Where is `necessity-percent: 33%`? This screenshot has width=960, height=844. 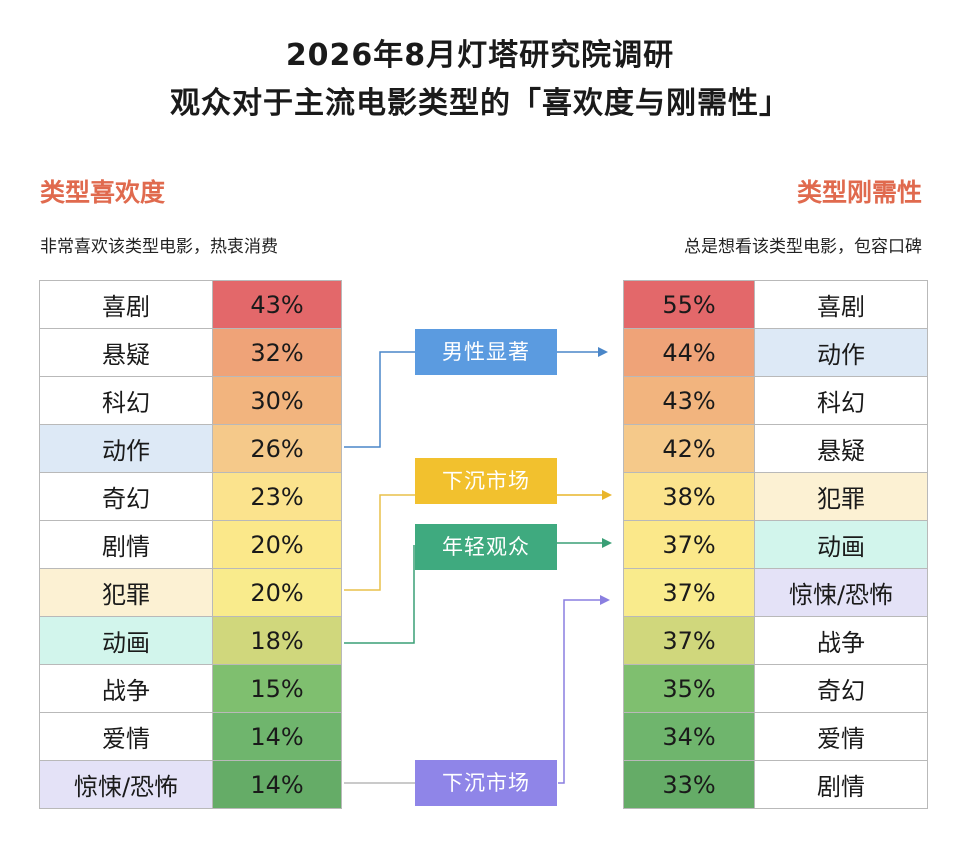
necessity-percent: 33% is located at coordinates (689, 784).